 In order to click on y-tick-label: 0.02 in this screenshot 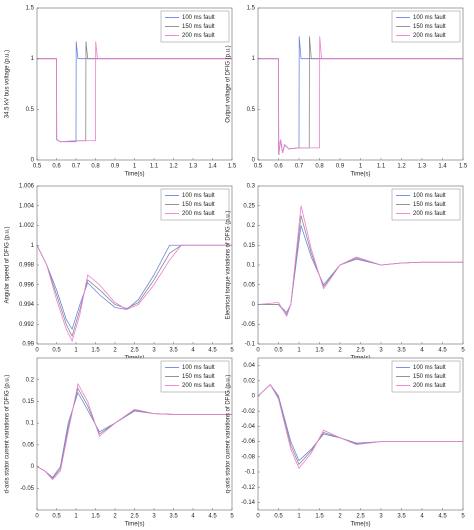, I will do `click(249, 381)`.